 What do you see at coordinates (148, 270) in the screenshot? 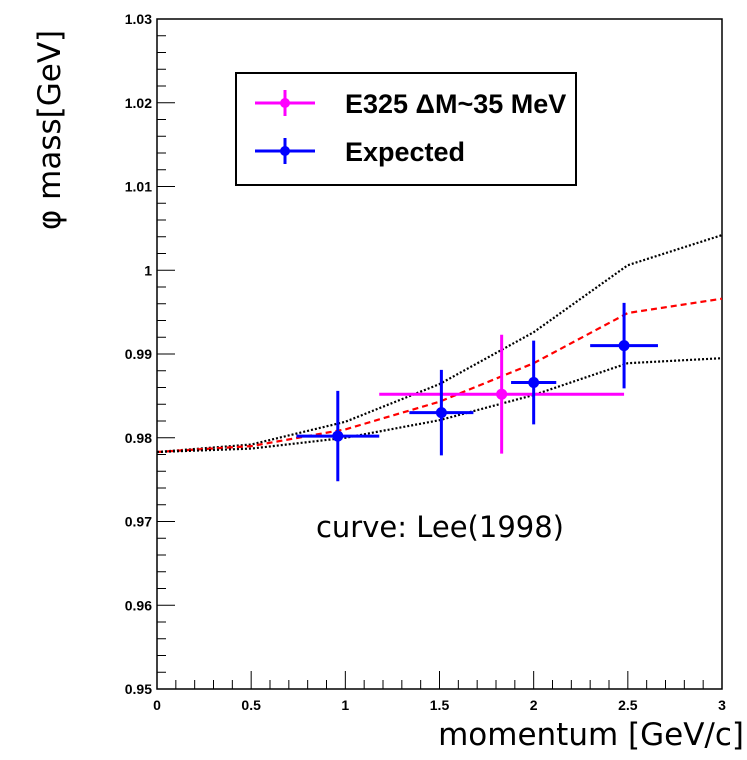
I see `y-tick-label: 1` at bounding box center [148, 270].